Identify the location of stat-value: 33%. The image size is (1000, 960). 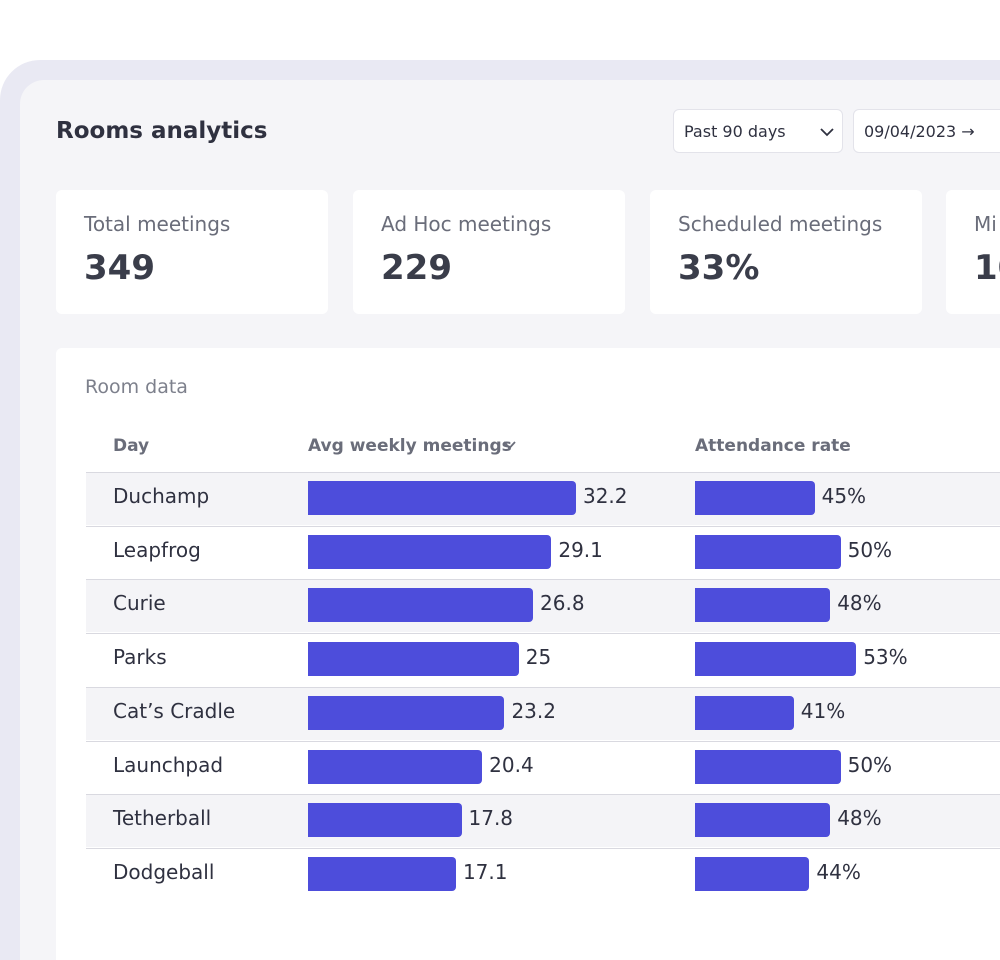
(719, 268).